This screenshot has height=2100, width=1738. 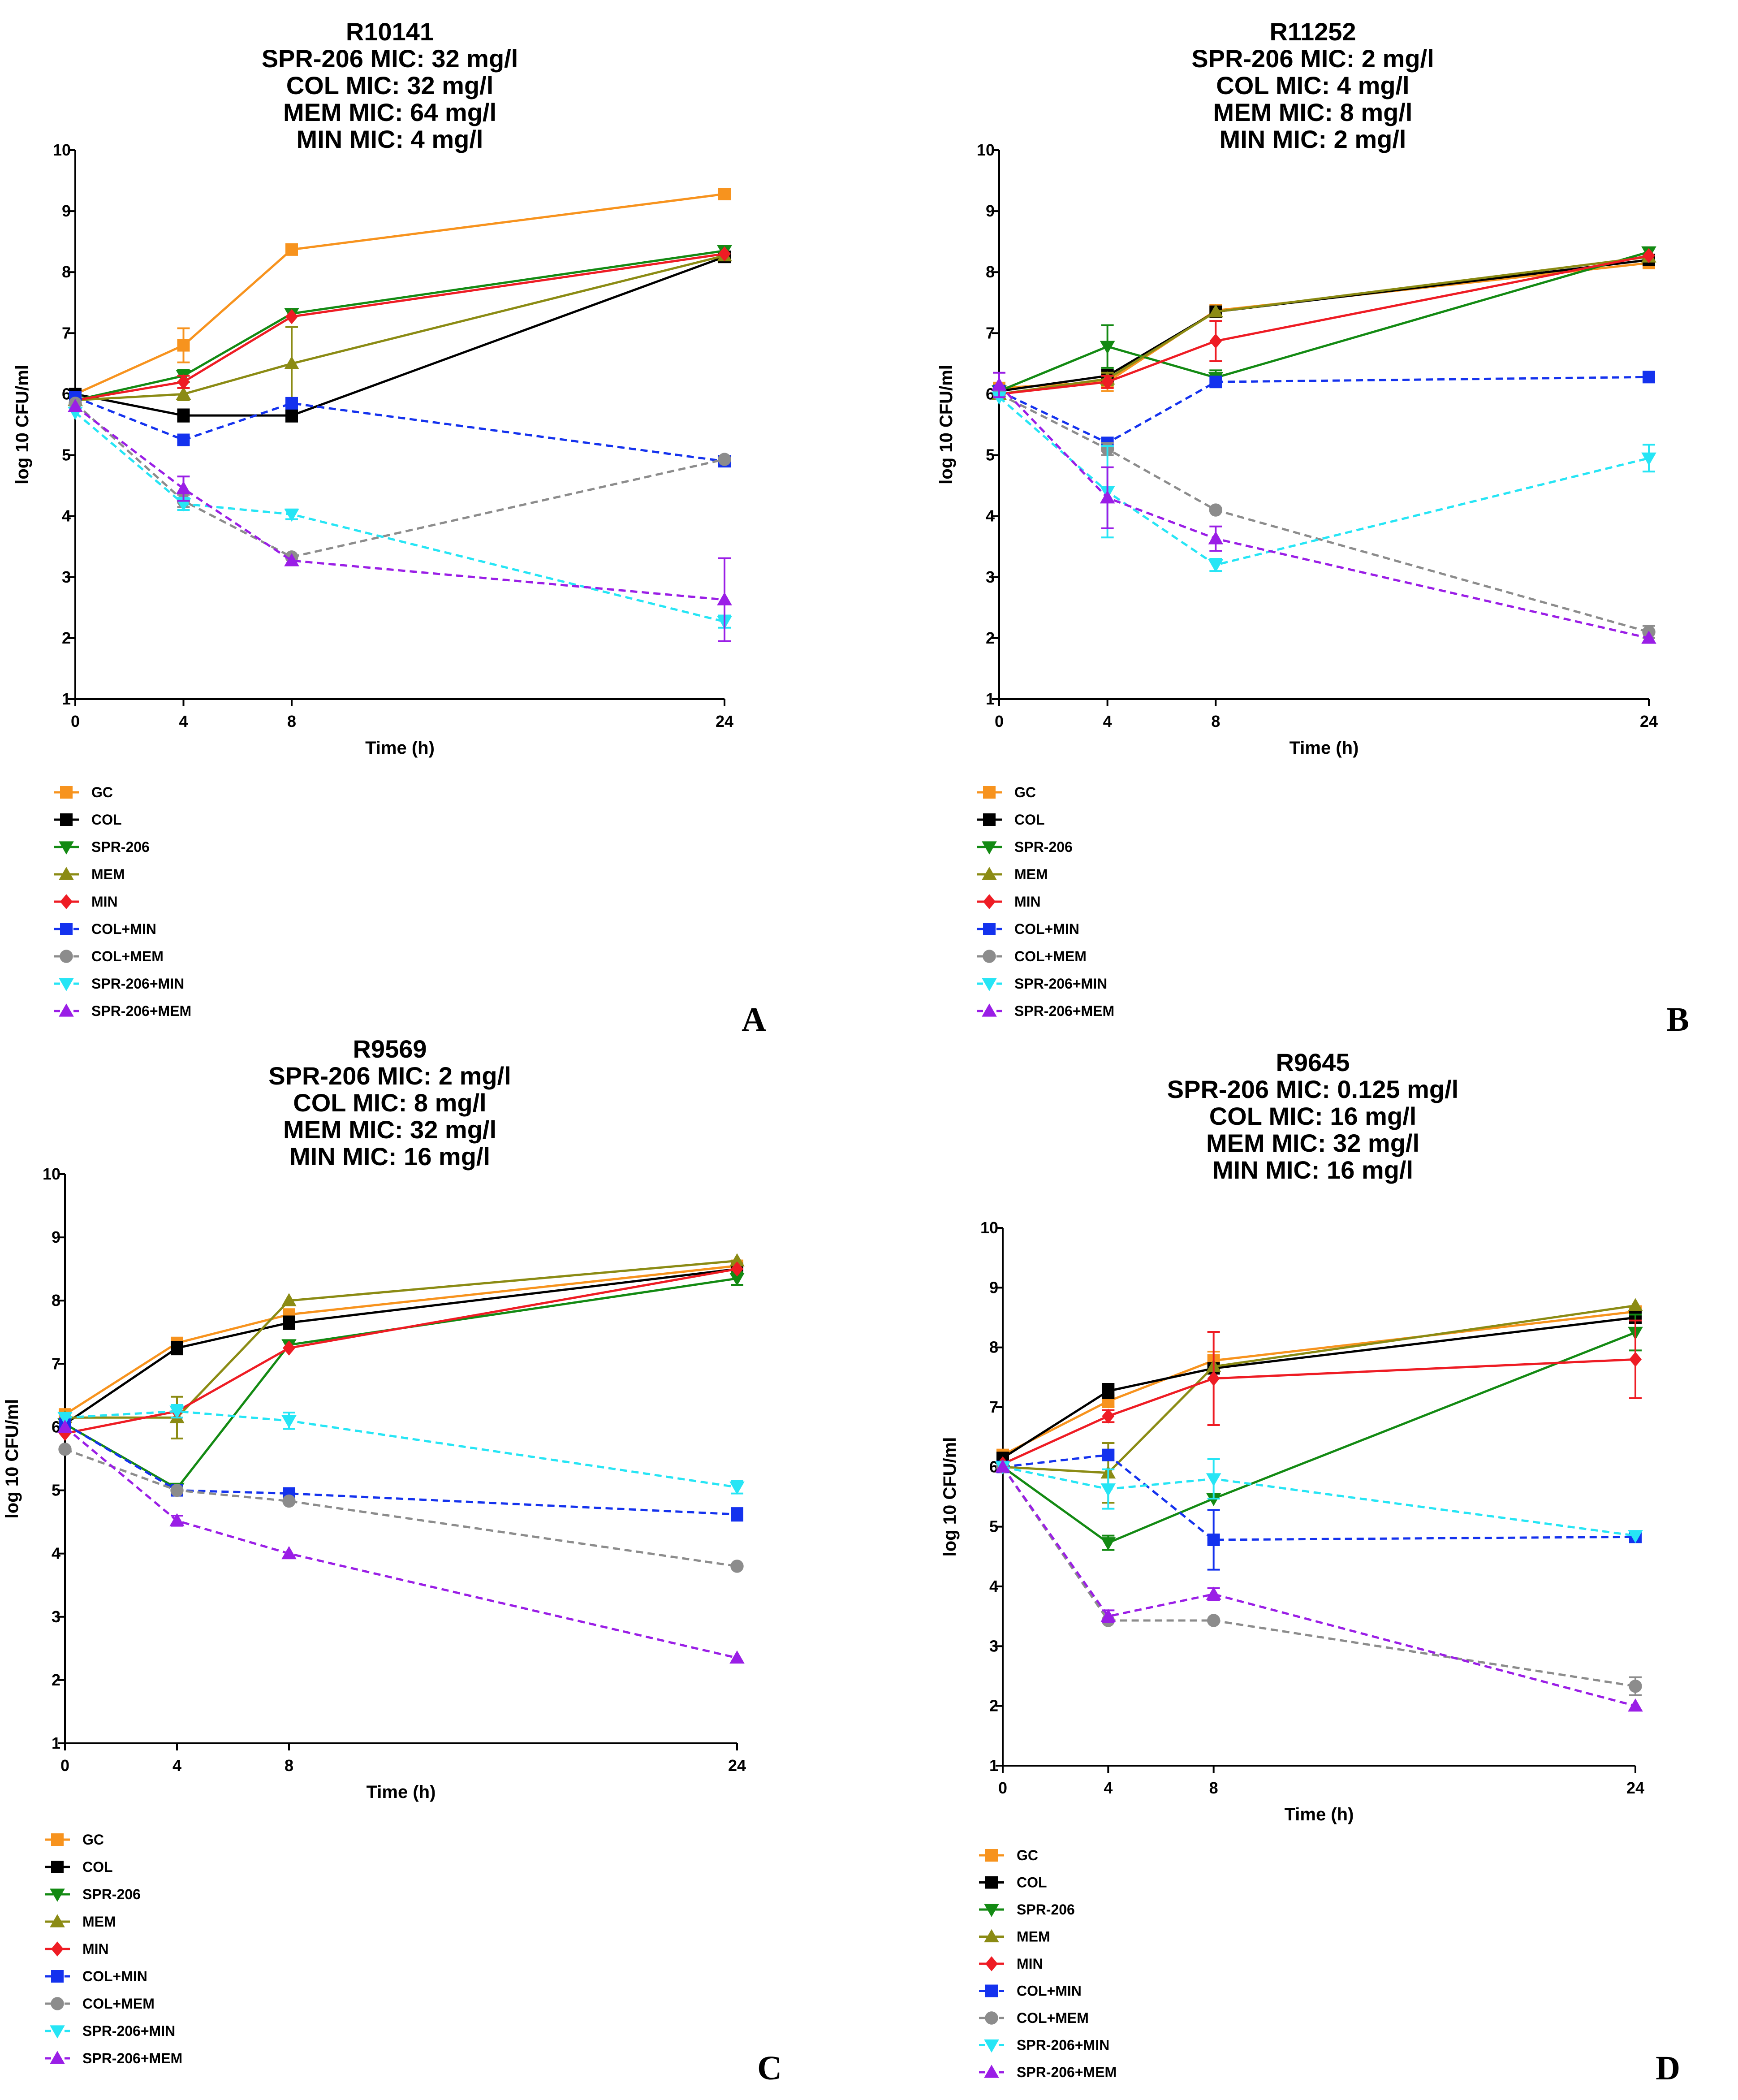 What do you see at coordinates (390, 1049) in the screenshot?
I see `strain-id: R9569` at bounding box center [390, 1049].